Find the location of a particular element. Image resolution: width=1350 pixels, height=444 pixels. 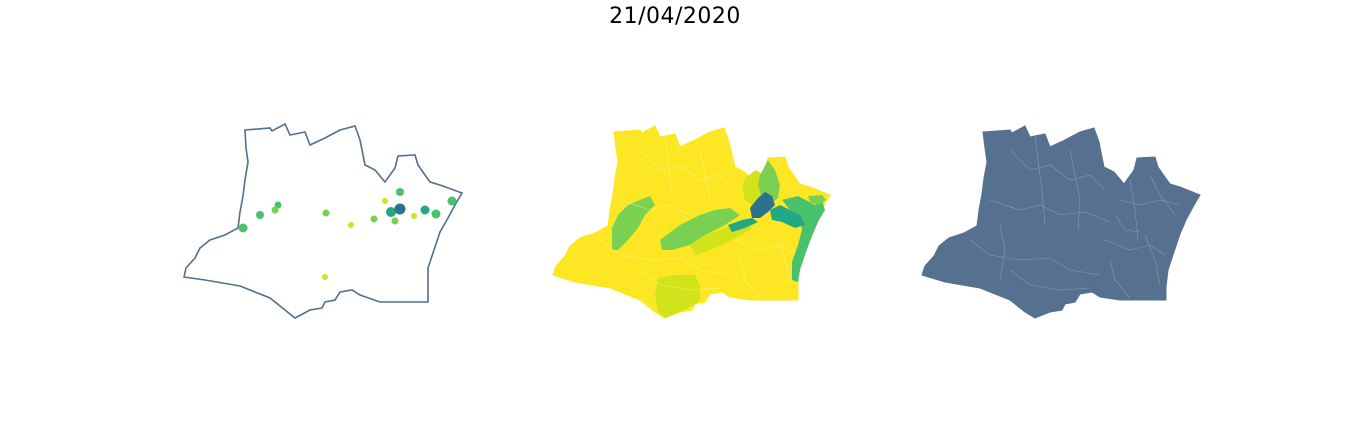

figure-title: 21/04/2020 is located at coordinates (675, 16).